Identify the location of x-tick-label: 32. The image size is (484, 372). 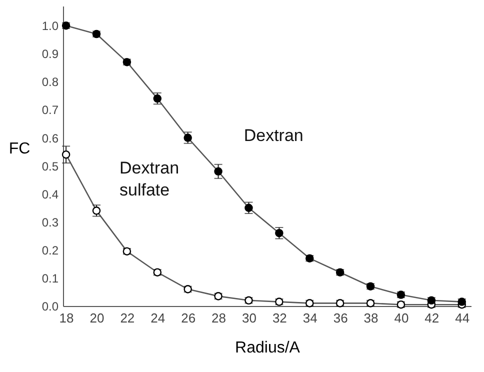
(279, 318).